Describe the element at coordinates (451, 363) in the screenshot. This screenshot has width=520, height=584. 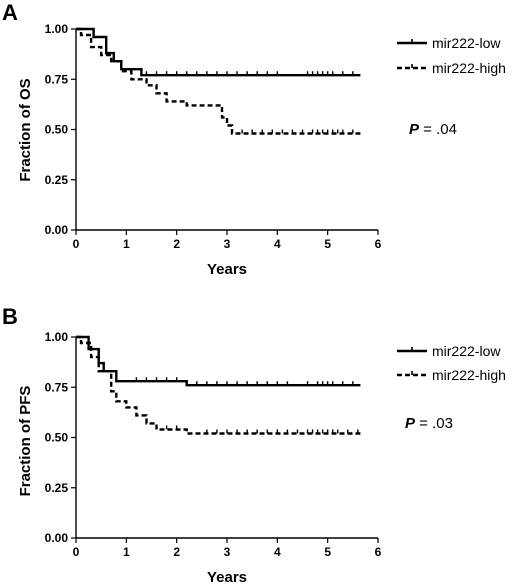
I see `panel-b-legend: mir222-low mir222-high` at that location.